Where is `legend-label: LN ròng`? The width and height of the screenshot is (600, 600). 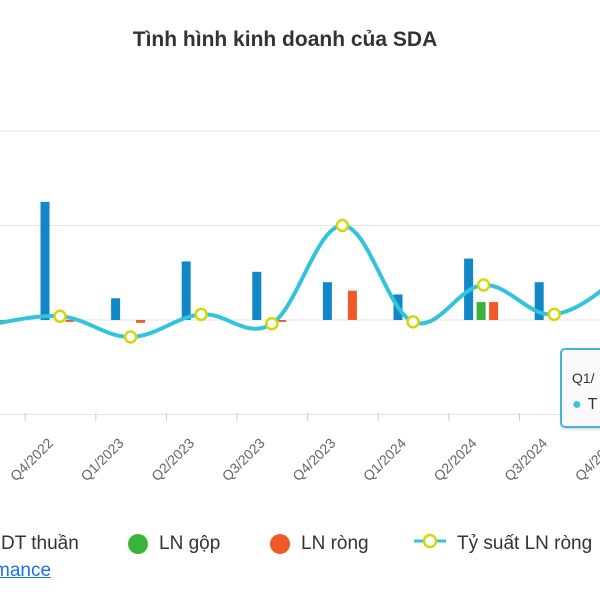 legend-label: LN ròng is located at coordinates (335, 543).